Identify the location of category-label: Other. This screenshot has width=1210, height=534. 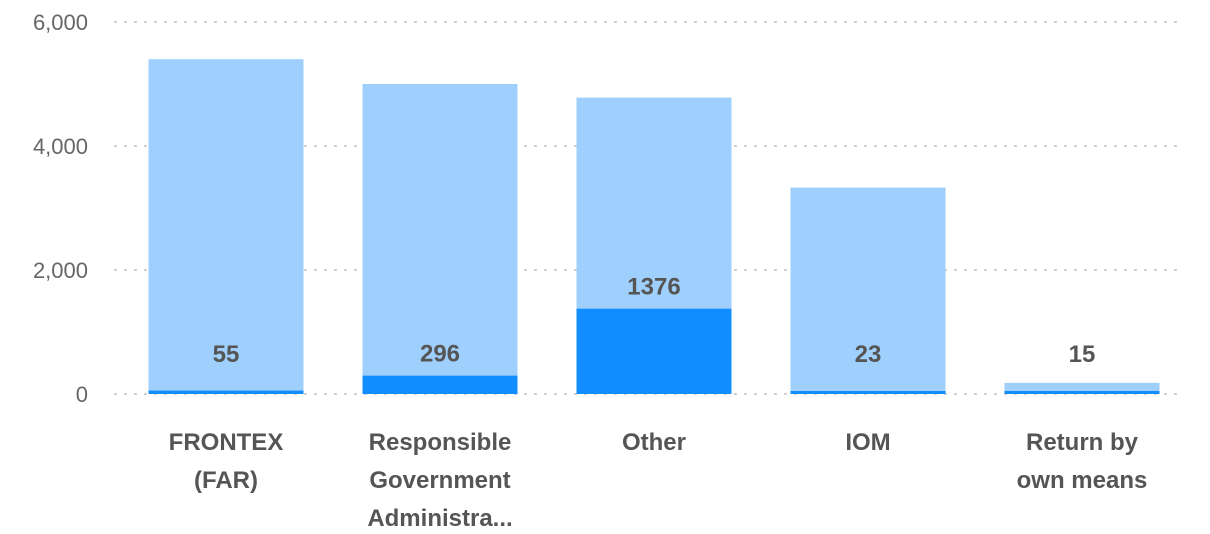
(654, 442).